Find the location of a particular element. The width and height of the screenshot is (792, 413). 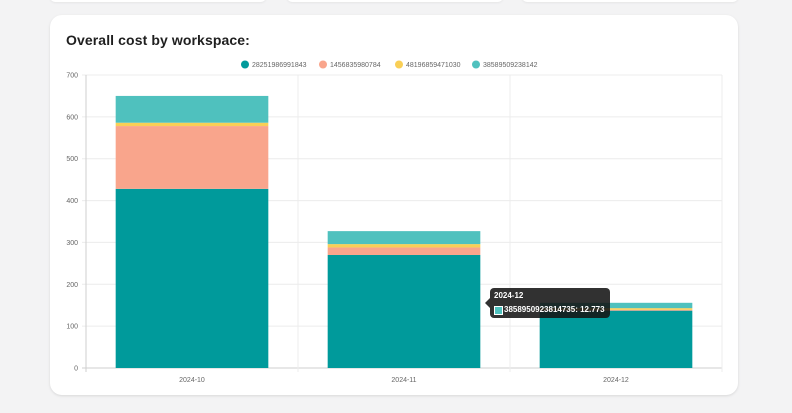

y-tick-label: 500 is located at coordinates (72, 159).